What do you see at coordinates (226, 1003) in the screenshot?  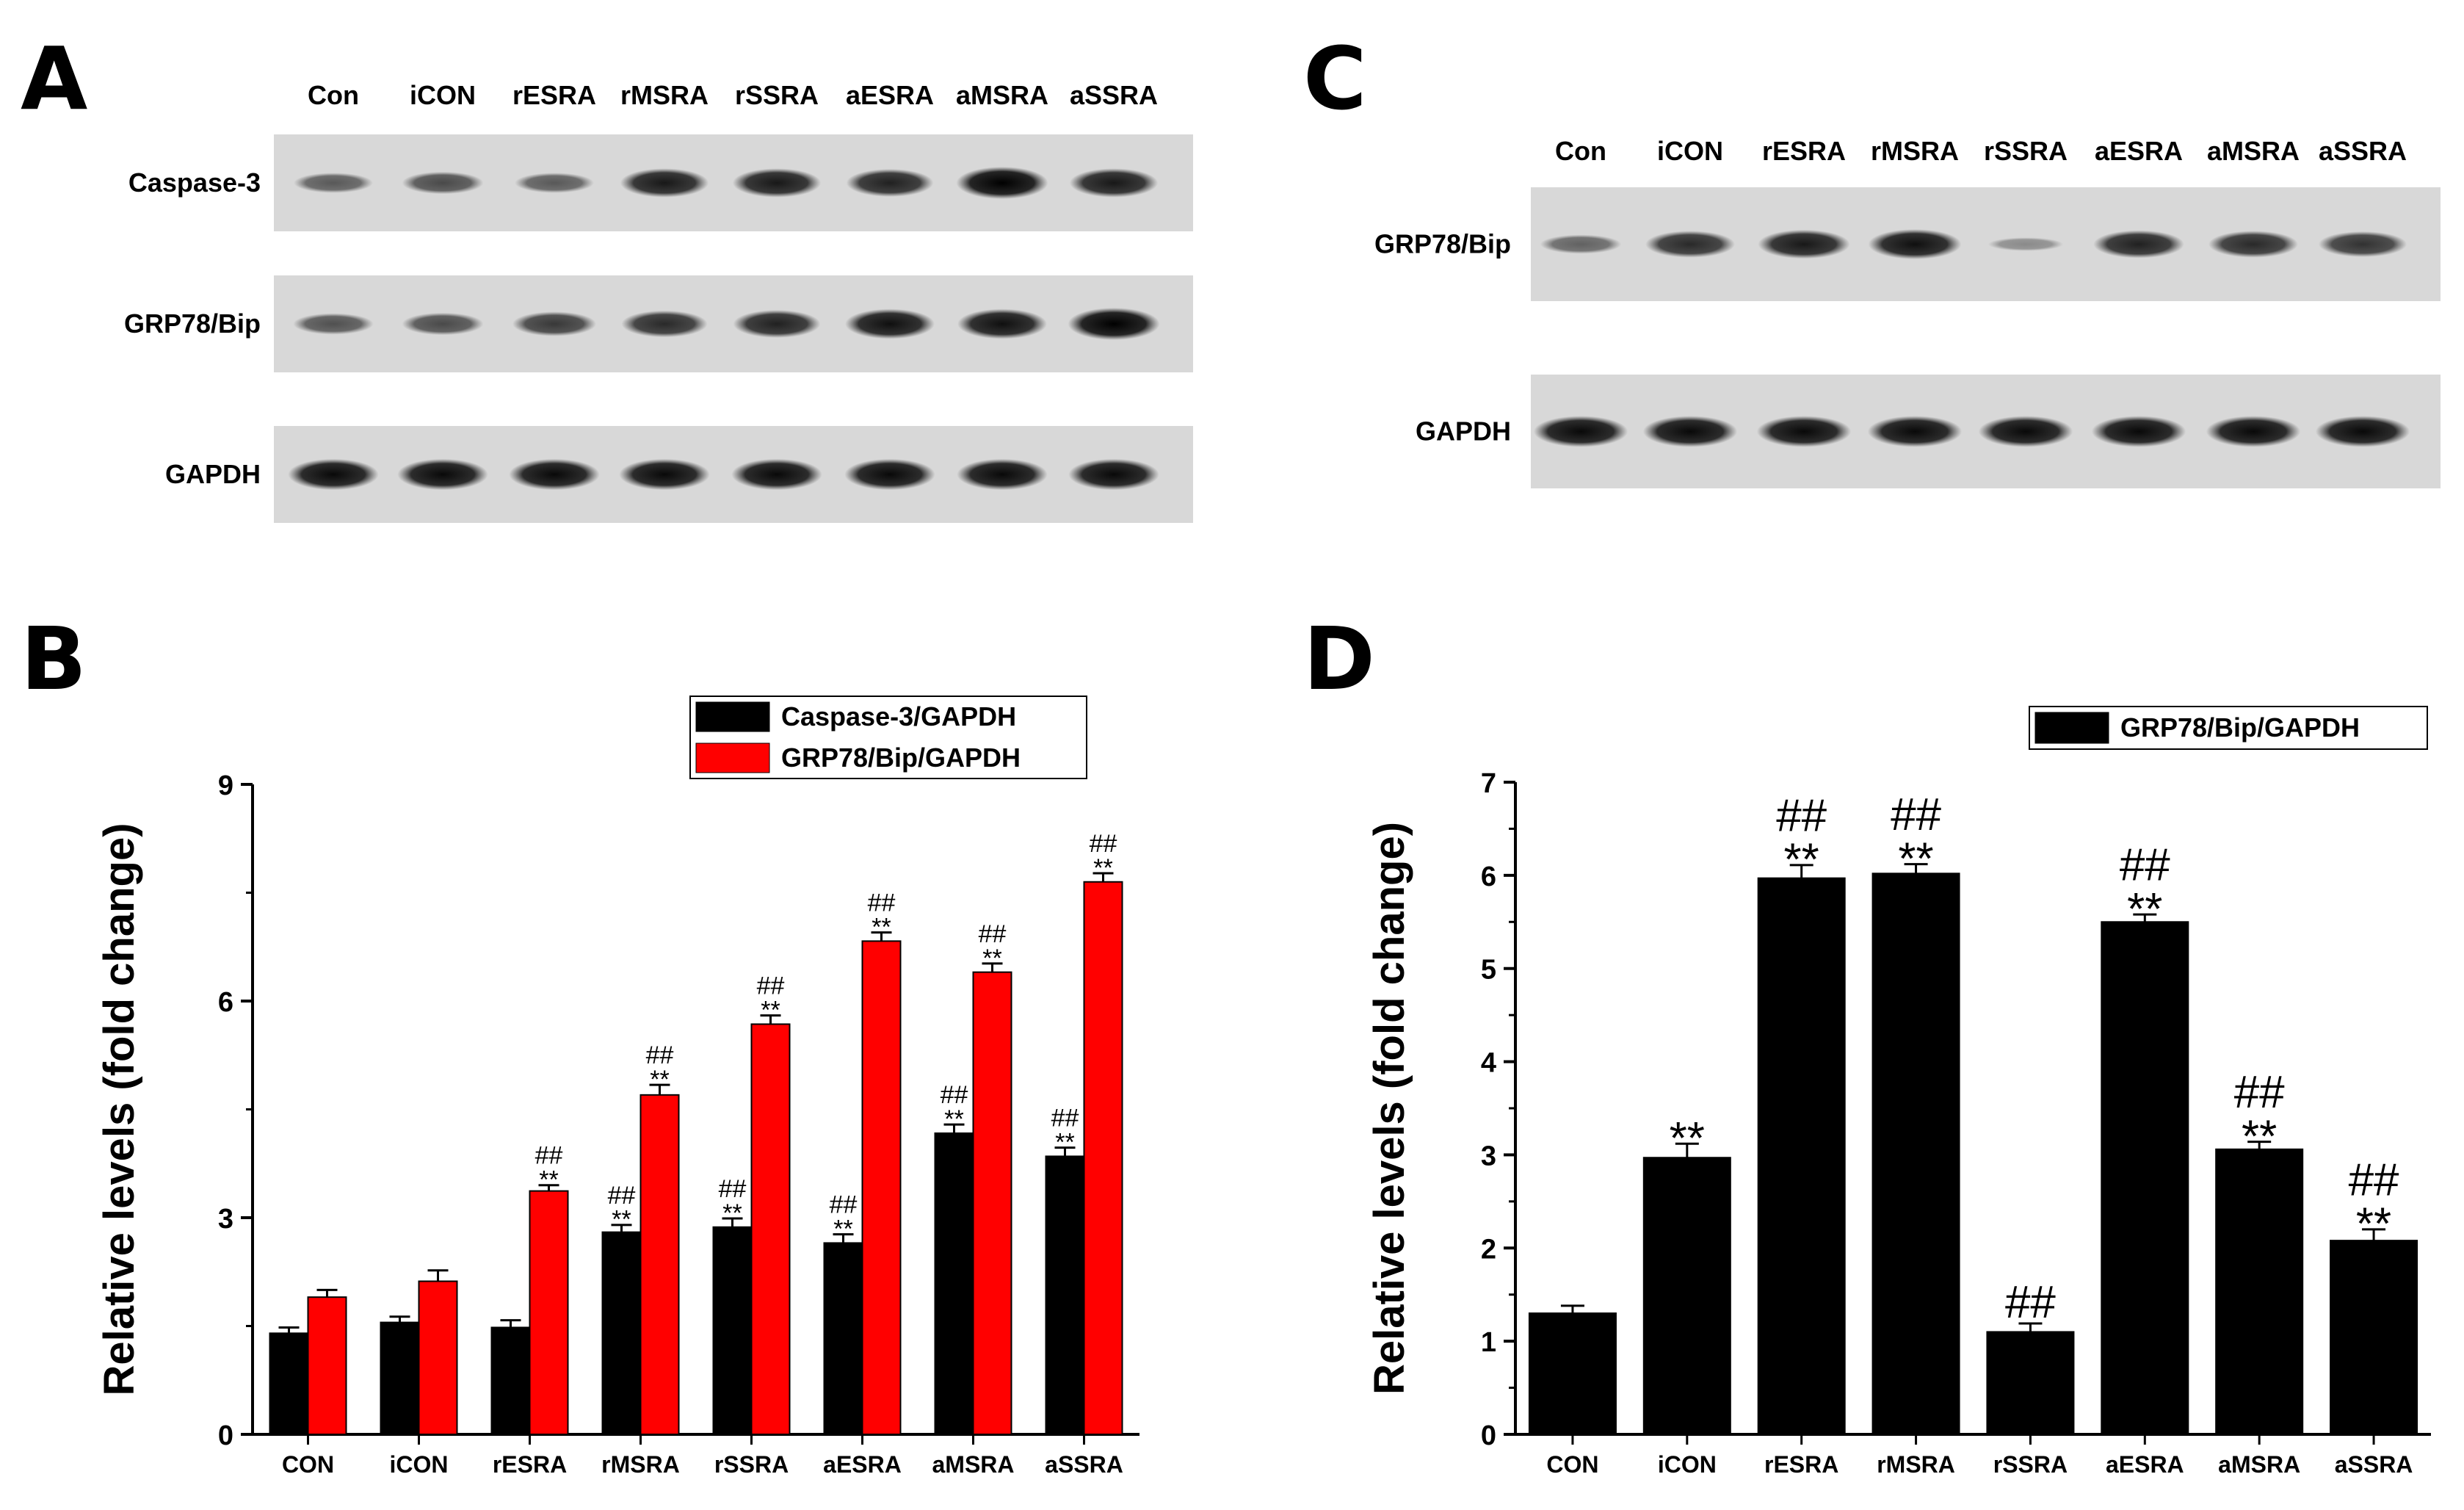 I see `y-tick-label: 6` at bounding box center [226, 1003].